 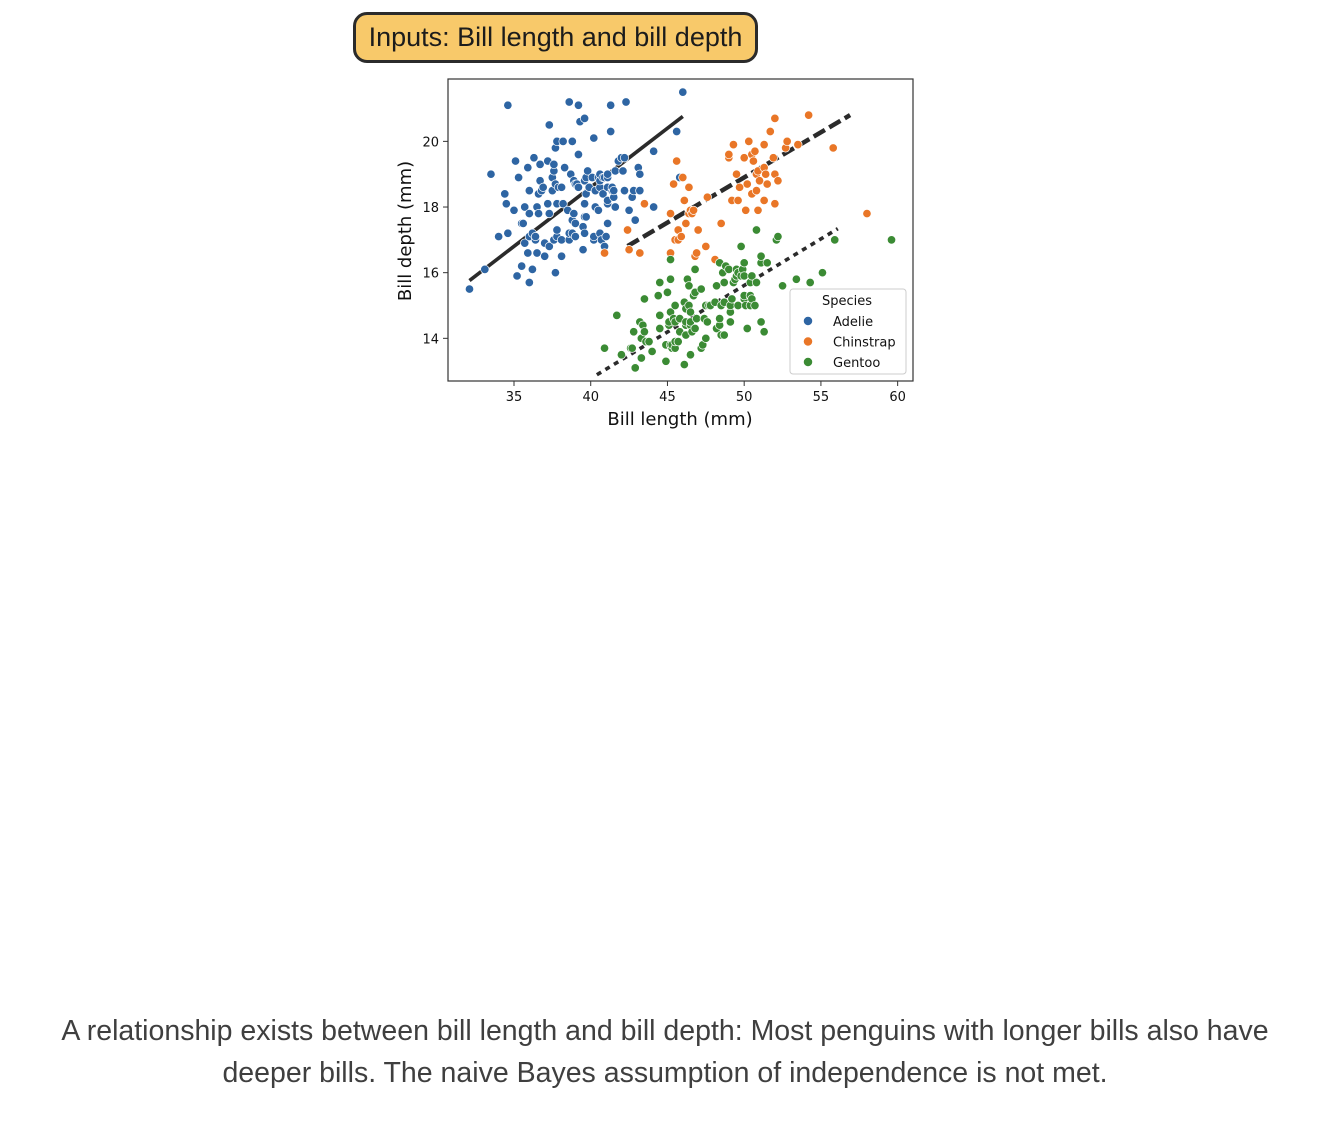 I want to click on x-tick-label: 35, so click(x=514, y=397).